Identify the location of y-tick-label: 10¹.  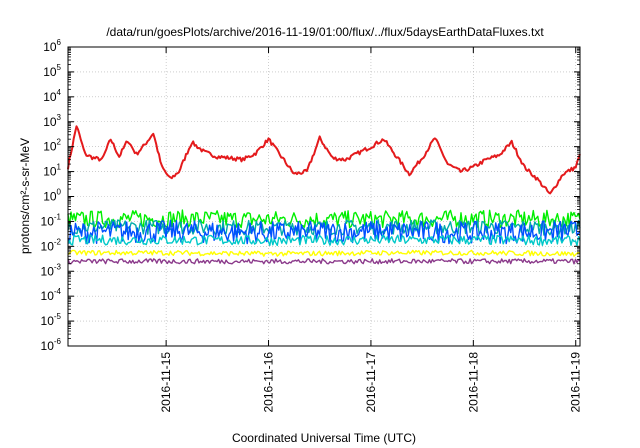
(52, 171).